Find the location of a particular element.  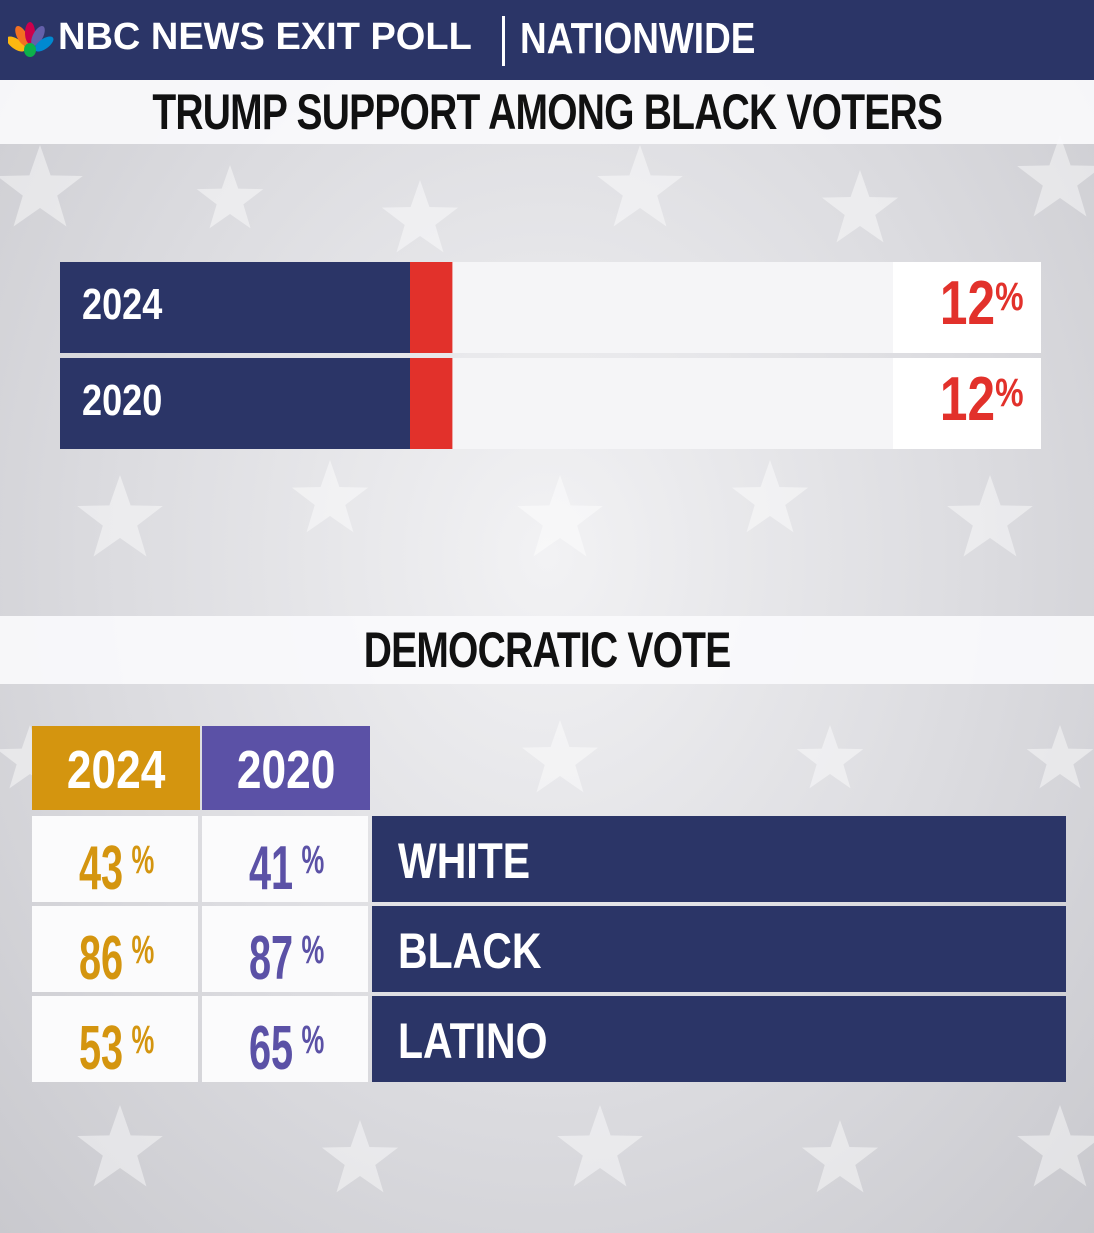

bar-category-label: 2020 is located at coordinates (122, 400).